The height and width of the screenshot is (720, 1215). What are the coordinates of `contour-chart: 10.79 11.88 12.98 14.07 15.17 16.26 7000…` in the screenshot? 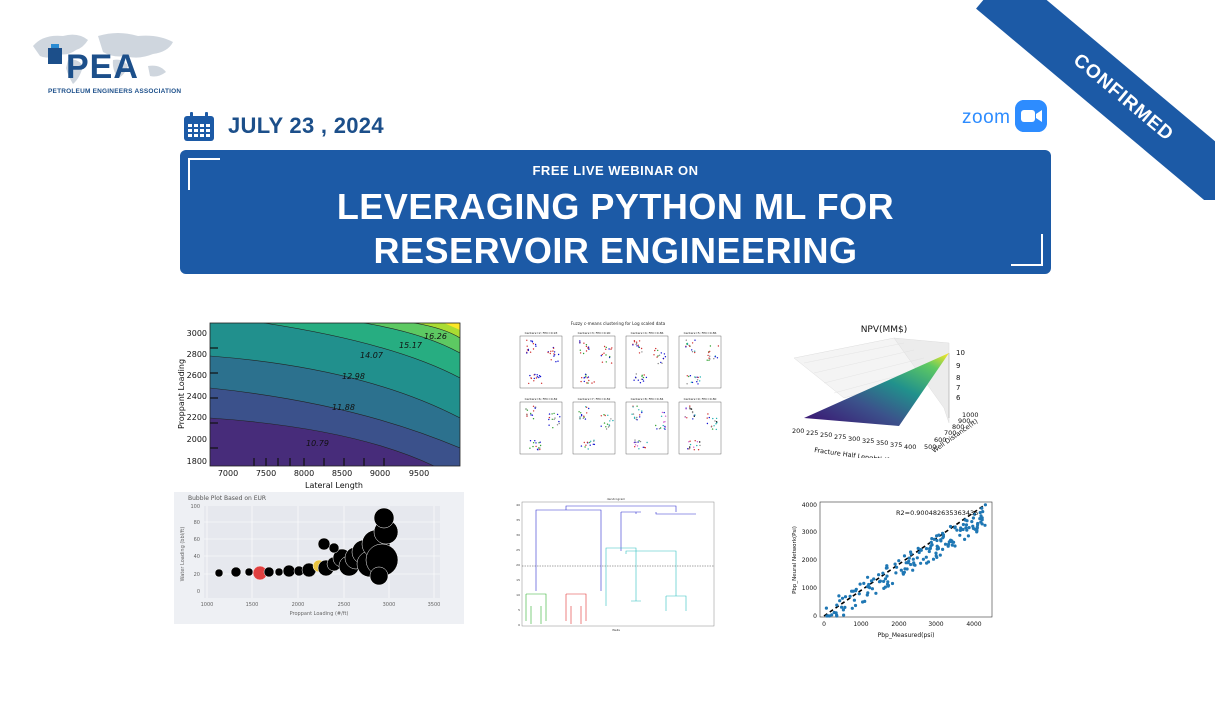 It's located at (319, 406).